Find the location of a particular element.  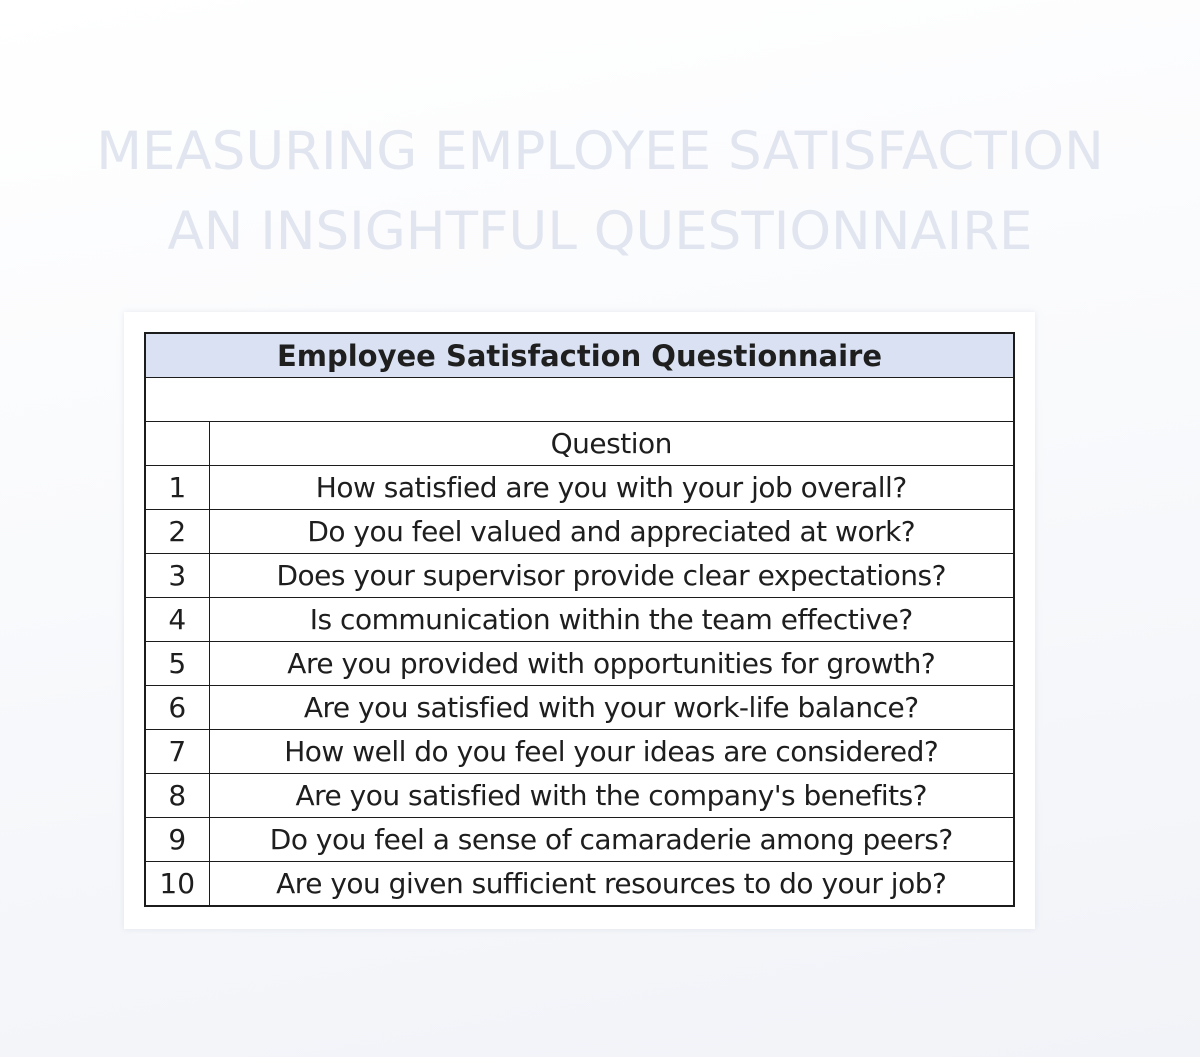

blank-cell is located at coordinates (579, 399).